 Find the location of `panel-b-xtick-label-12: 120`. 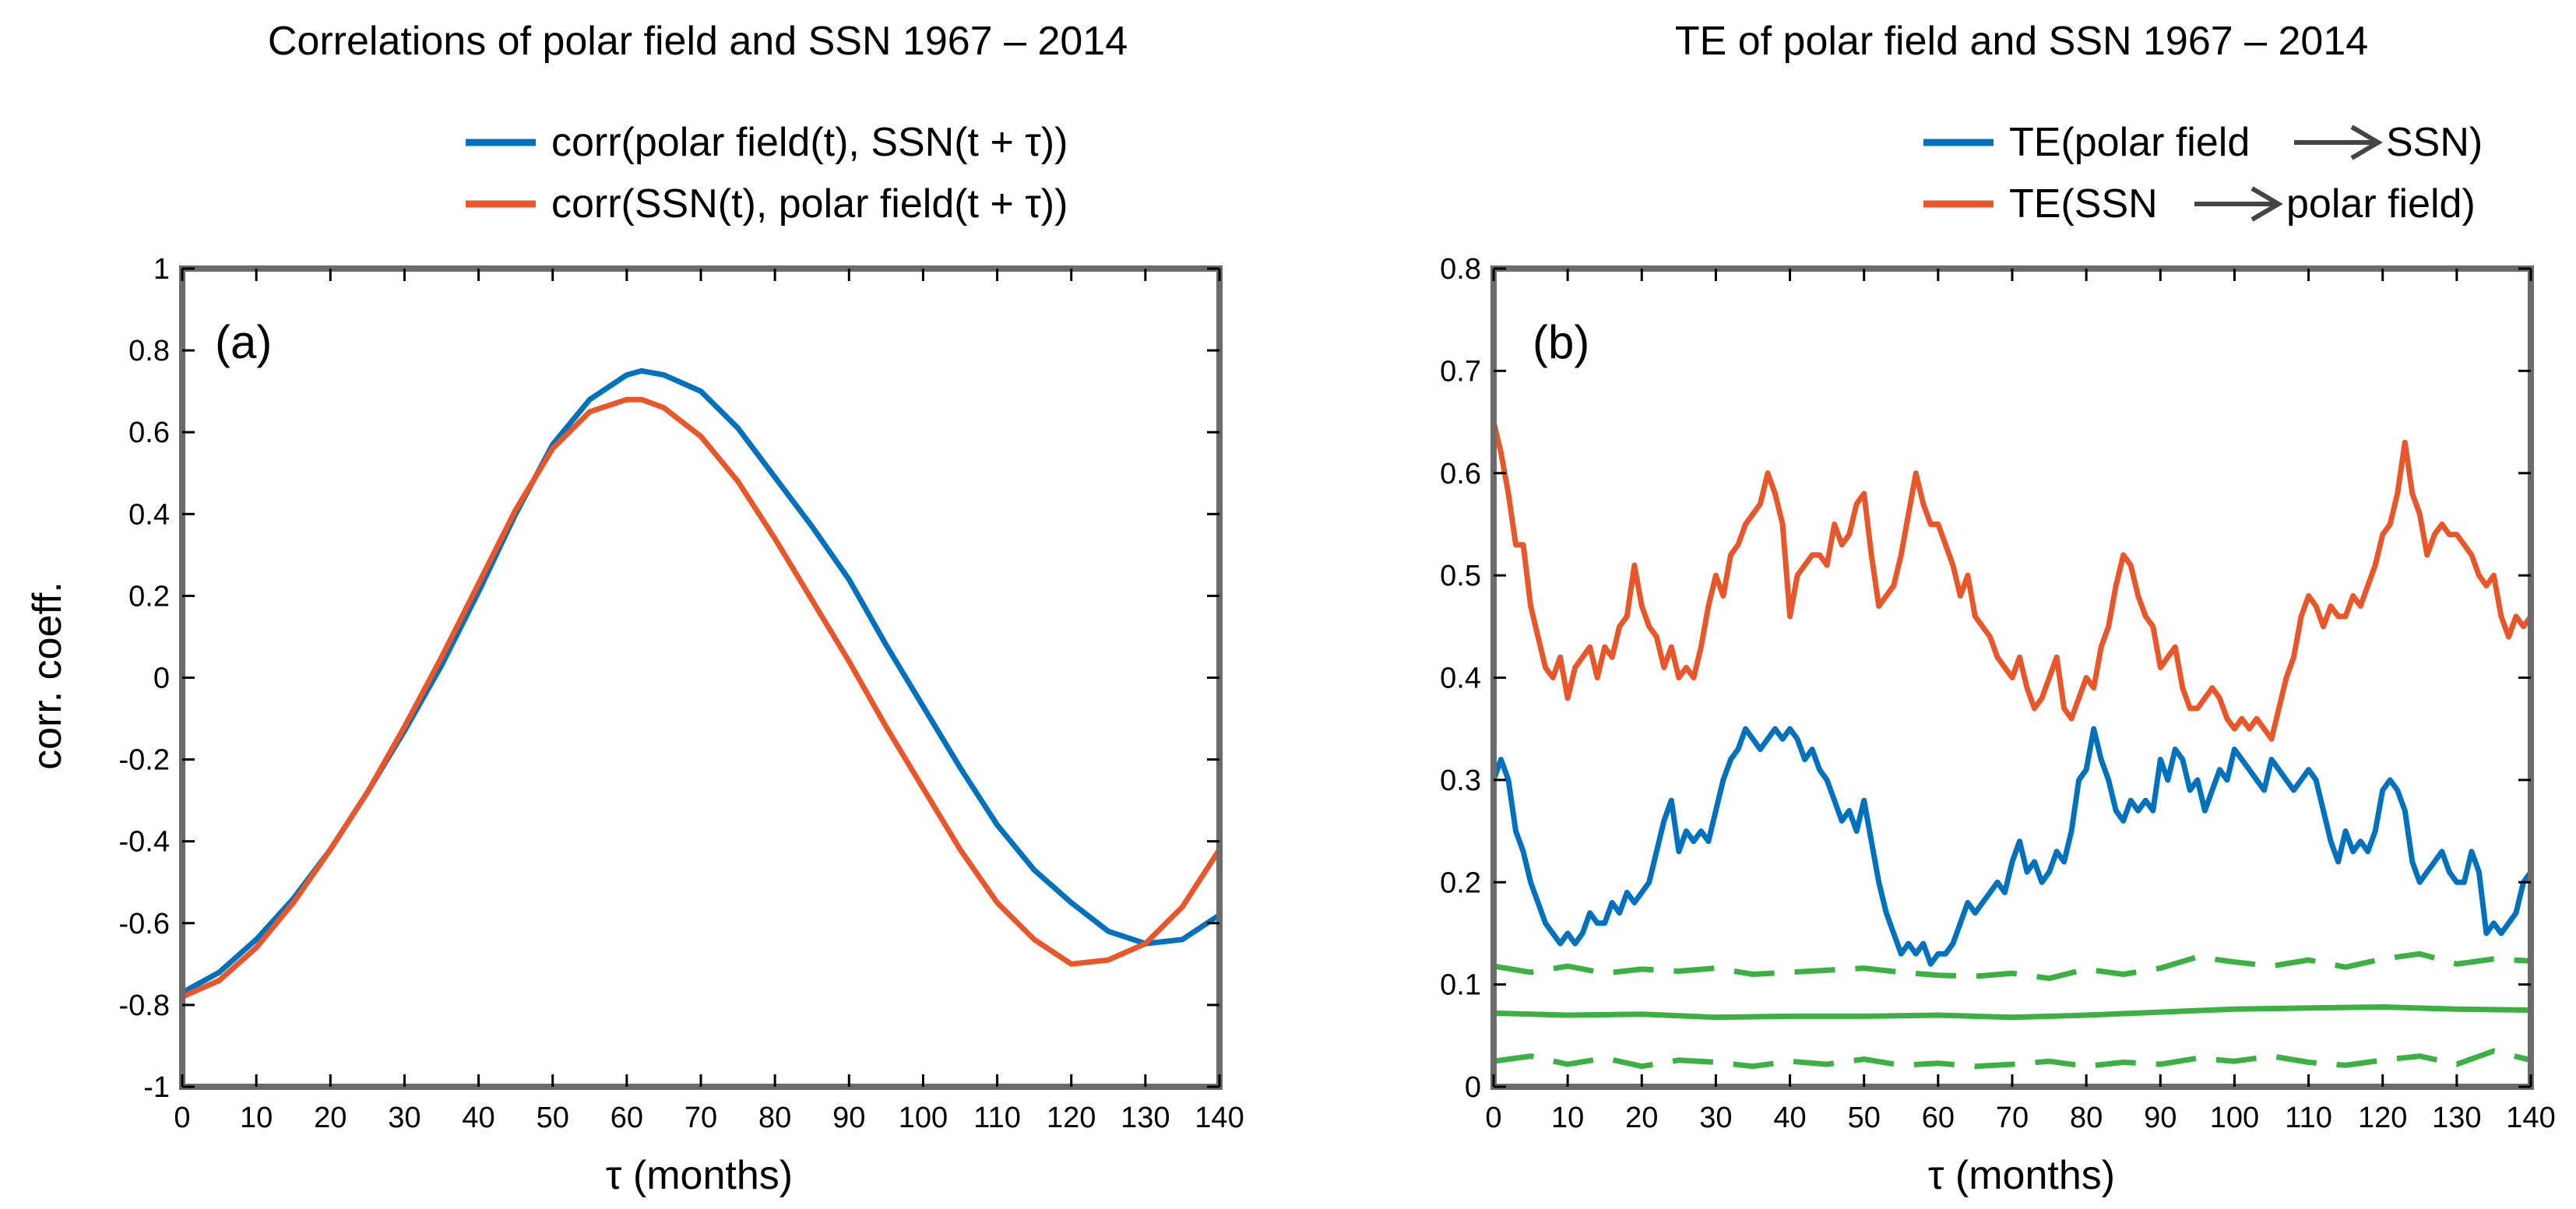

panel-b-xtick-label-12: 120 is located at coordinates (2382, 1118).